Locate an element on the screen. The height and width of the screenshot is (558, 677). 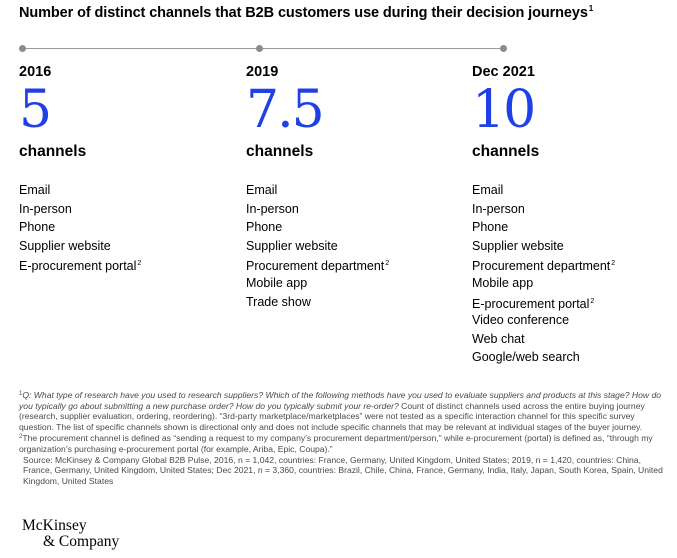
channel-item: Web chat is located at coordinates (574, 339).